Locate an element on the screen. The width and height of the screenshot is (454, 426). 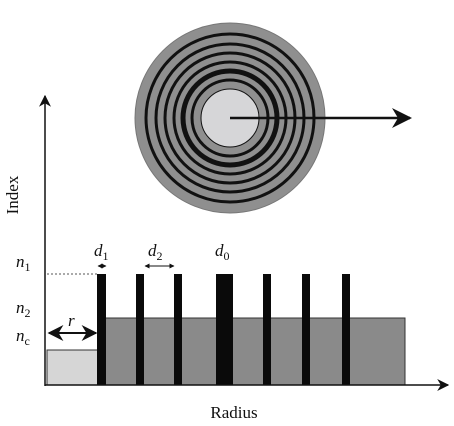
label-d2: d2 is located at coordinates (155, 252).